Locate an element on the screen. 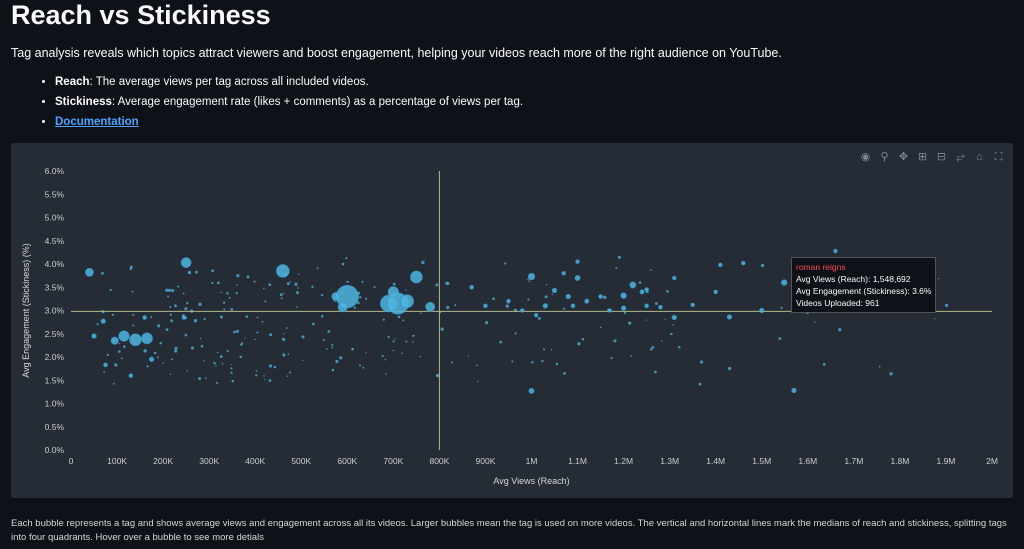  y-tick-label: 1.0% is located at coordinates (55, 404).